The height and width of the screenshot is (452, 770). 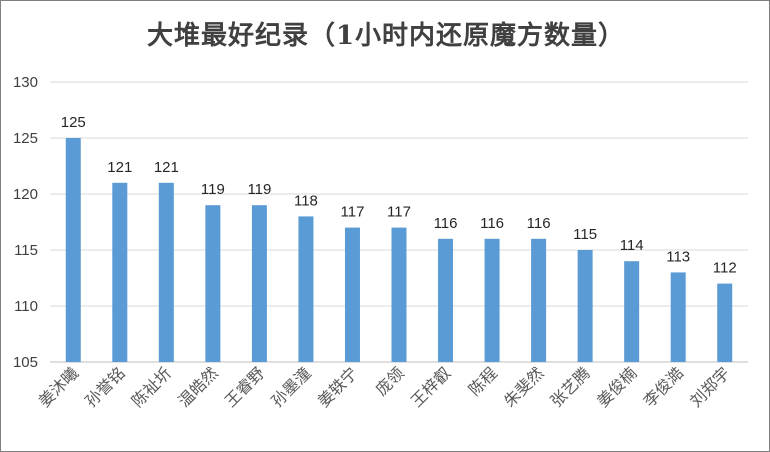 I want to click on x-tick-label: 王睿野, so click(x=244, y=386).